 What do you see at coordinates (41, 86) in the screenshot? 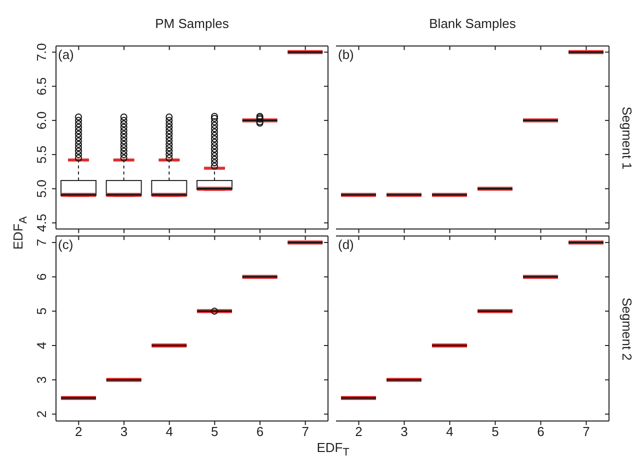
I see `y-tick-label: 6.5` at bounding box center [41, 86].